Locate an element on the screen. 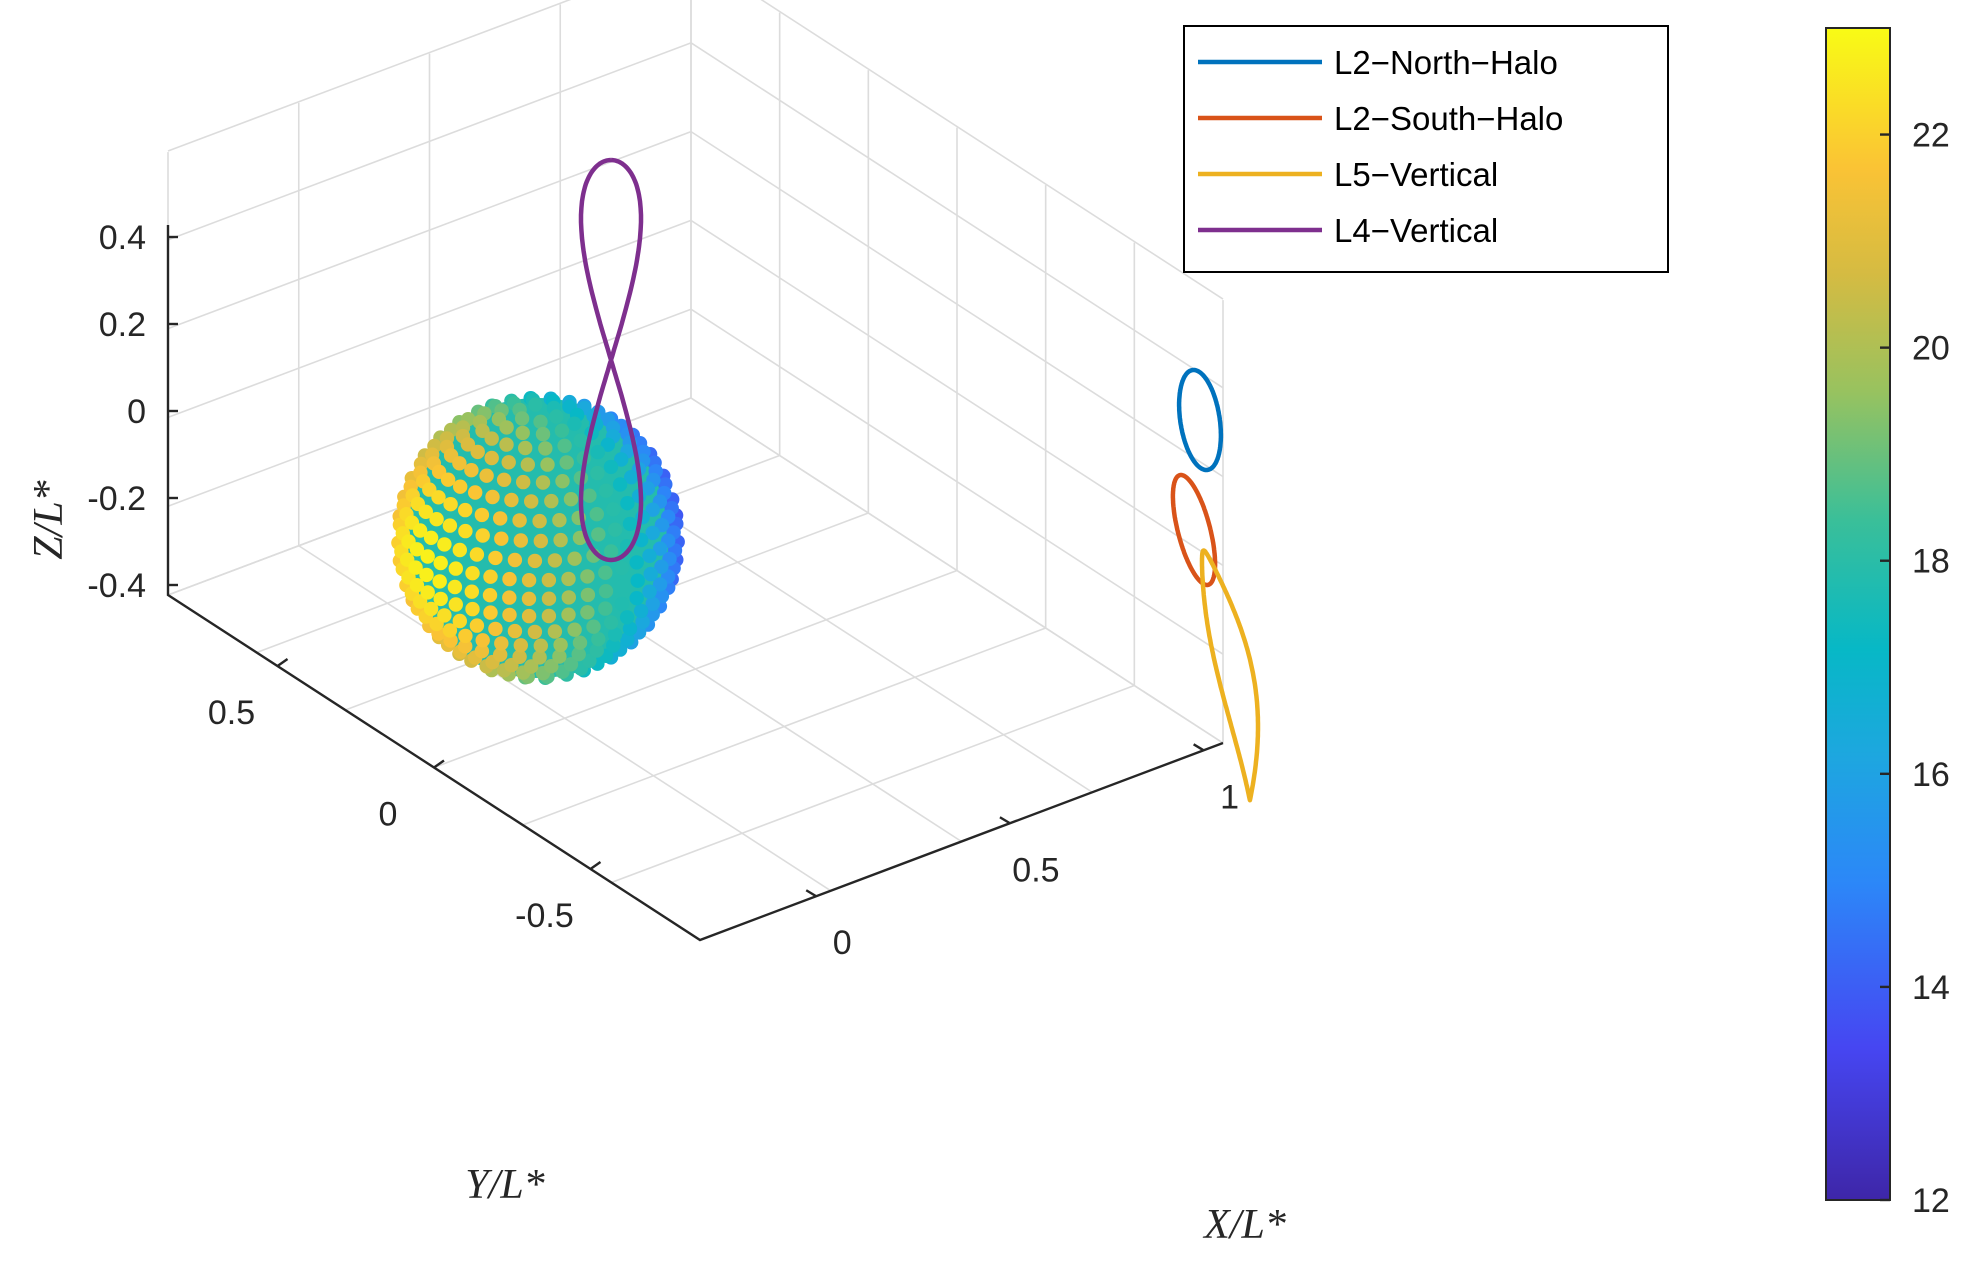  legend-label: L2−North−Halo is located at coordinates (1446, 62).